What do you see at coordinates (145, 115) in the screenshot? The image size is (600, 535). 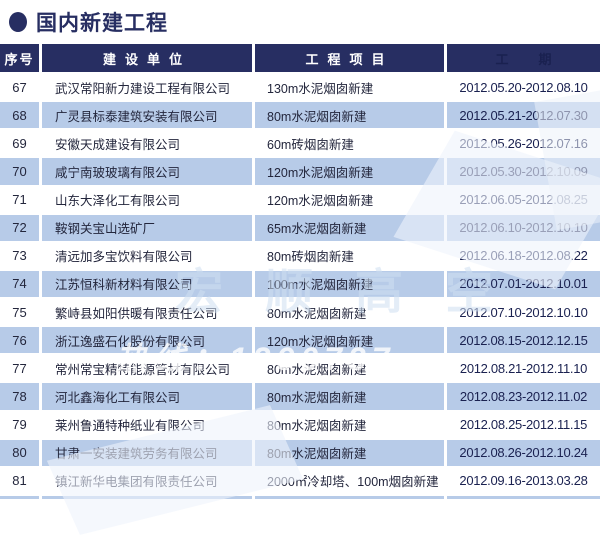 I see `company-cell: 广灵县标泰建筑安装有限公司` at bounding box center [145, 115].